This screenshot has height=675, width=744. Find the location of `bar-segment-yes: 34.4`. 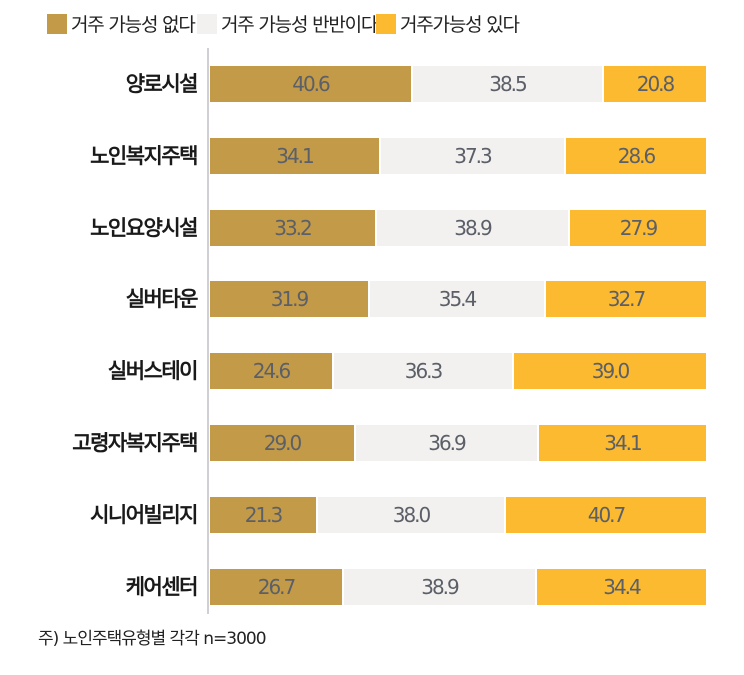

bar-segment-yes: 34.4 is located at coordinates (620, 587).